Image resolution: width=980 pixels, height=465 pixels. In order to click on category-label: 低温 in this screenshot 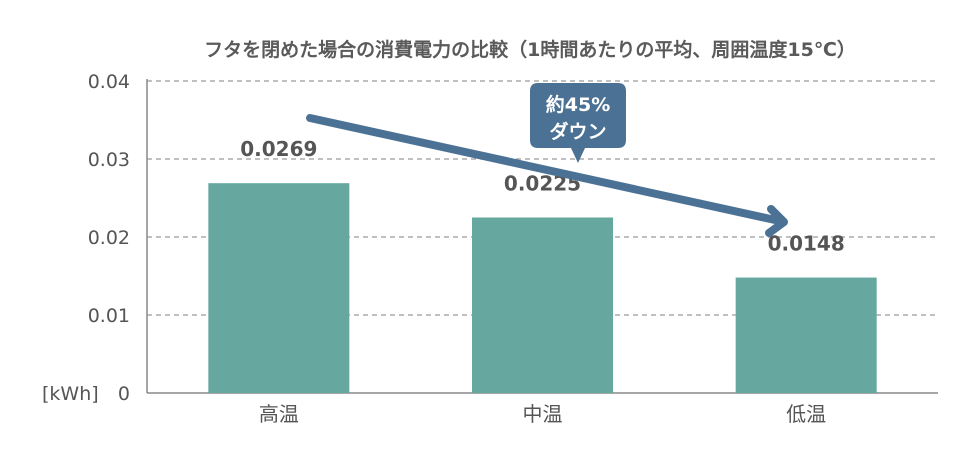, I will do `click(806, 414)`.